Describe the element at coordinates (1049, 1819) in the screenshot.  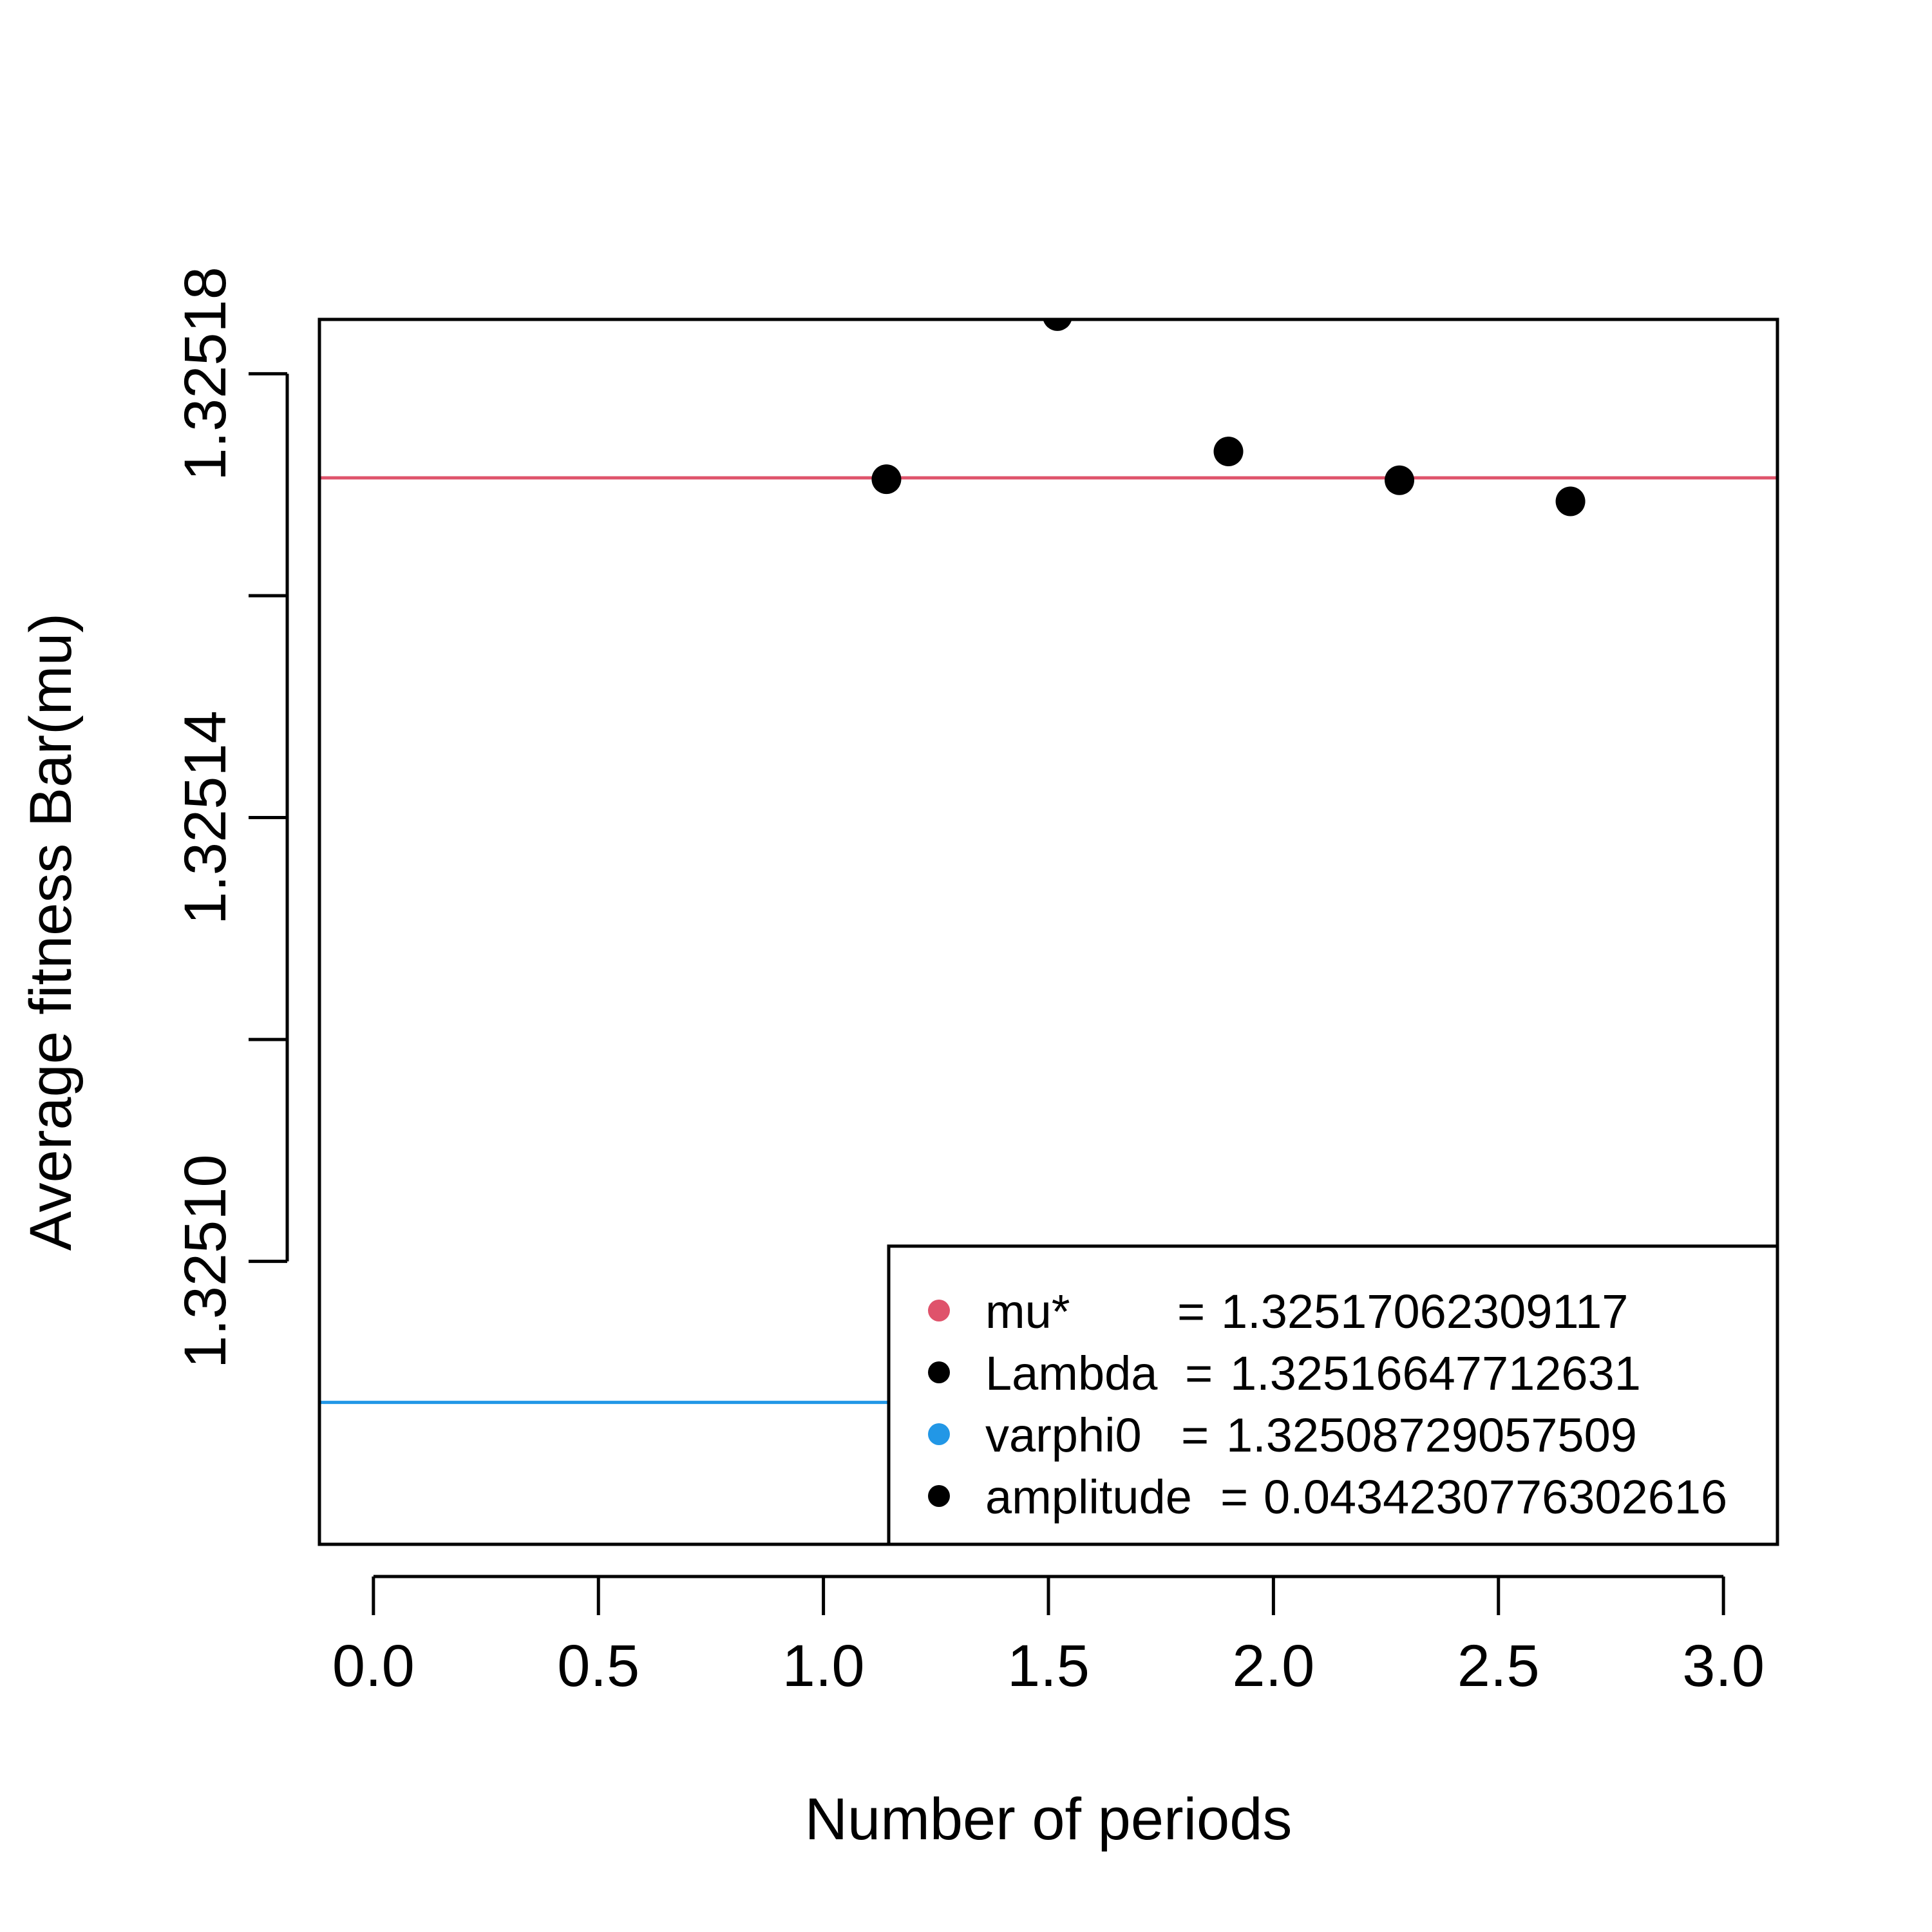
I see `x-axis-label: Number of periods` at that location.